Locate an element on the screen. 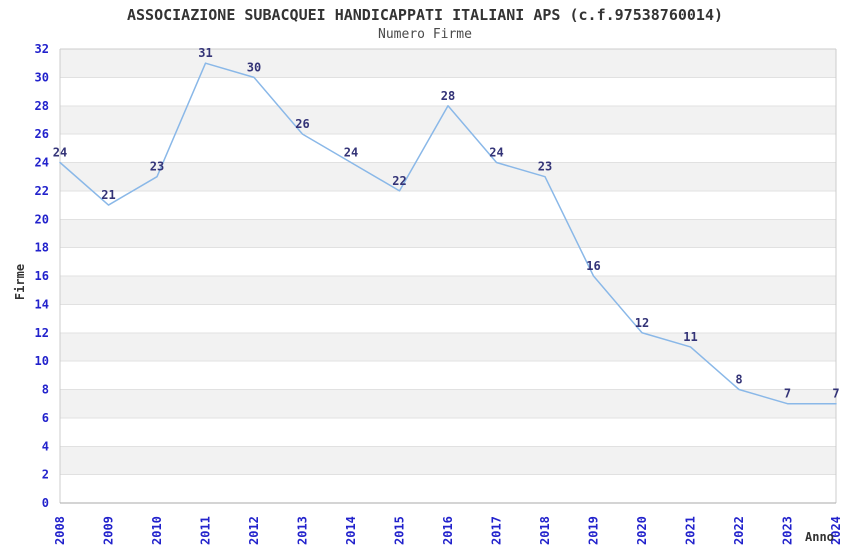  x-tick-label: 2018 is located at coordinates (545, 530).